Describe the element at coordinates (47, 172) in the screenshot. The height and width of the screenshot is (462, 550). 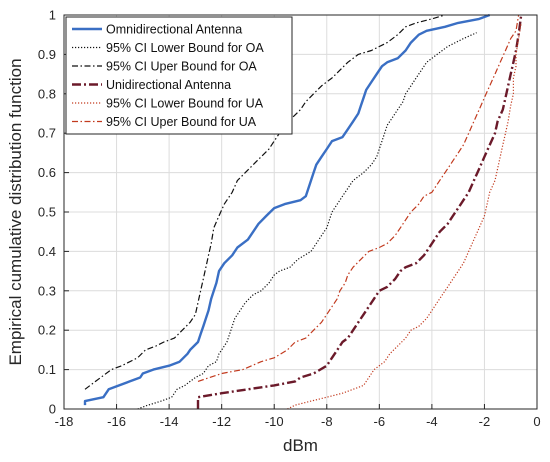
I see `y-tick-label-6: 0.6` at that location.